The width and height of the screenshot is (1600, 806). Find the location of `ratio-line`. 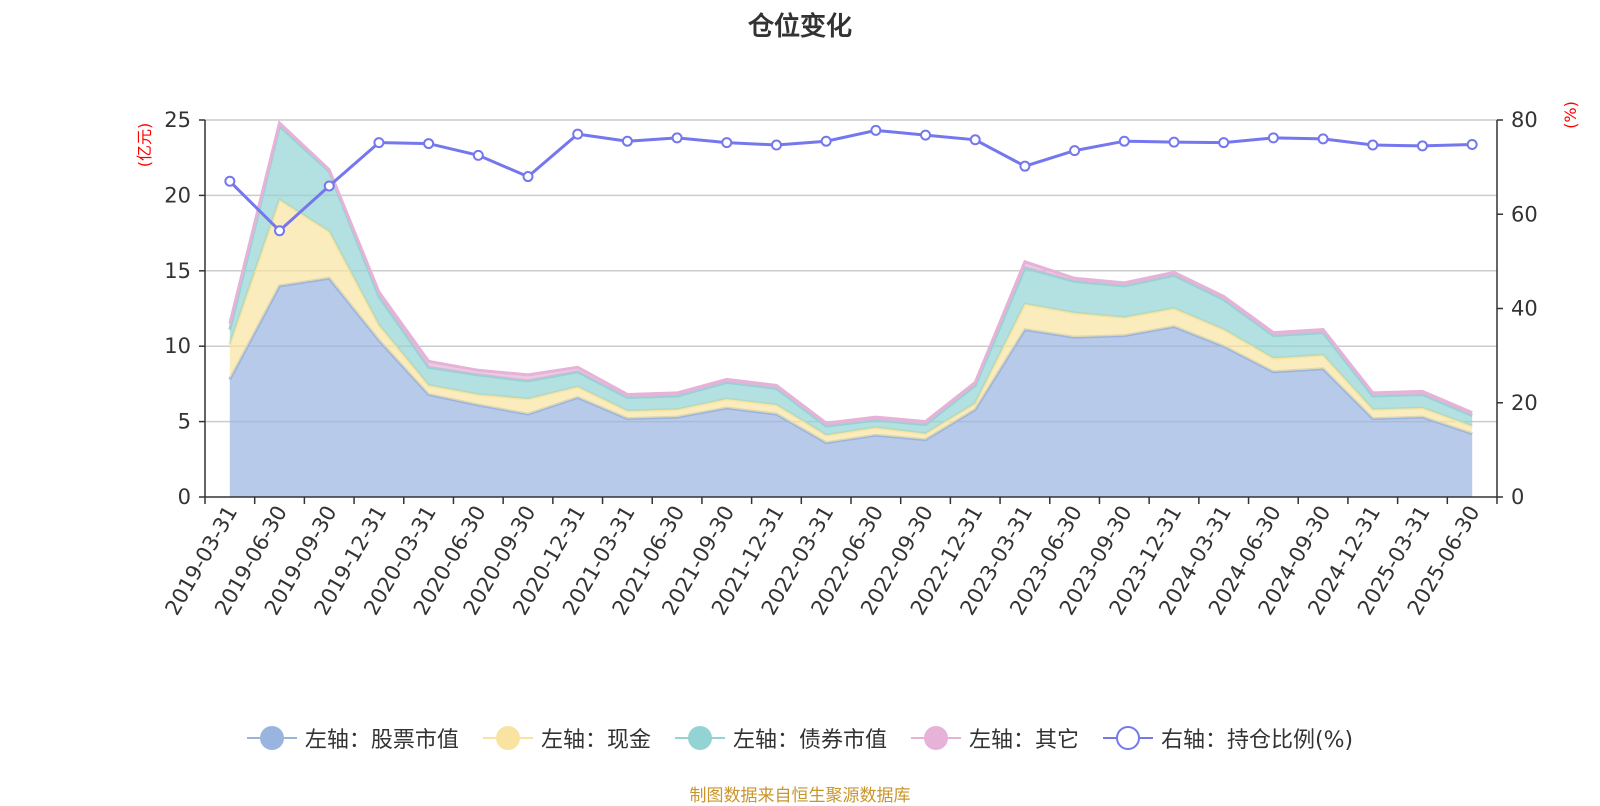

ratio-line is located at coordinates (851, 180).